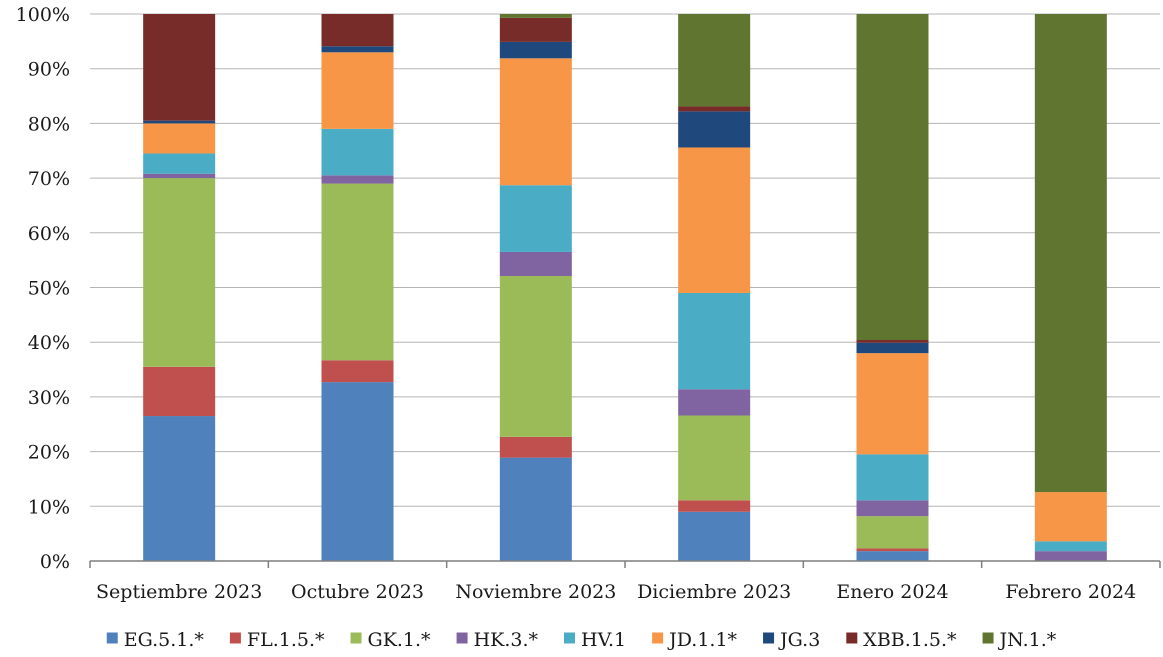 The height and width of the screenshot is (657, 1163). I want to click on x-tick-label: Octubre 2023, so click(357, 592).